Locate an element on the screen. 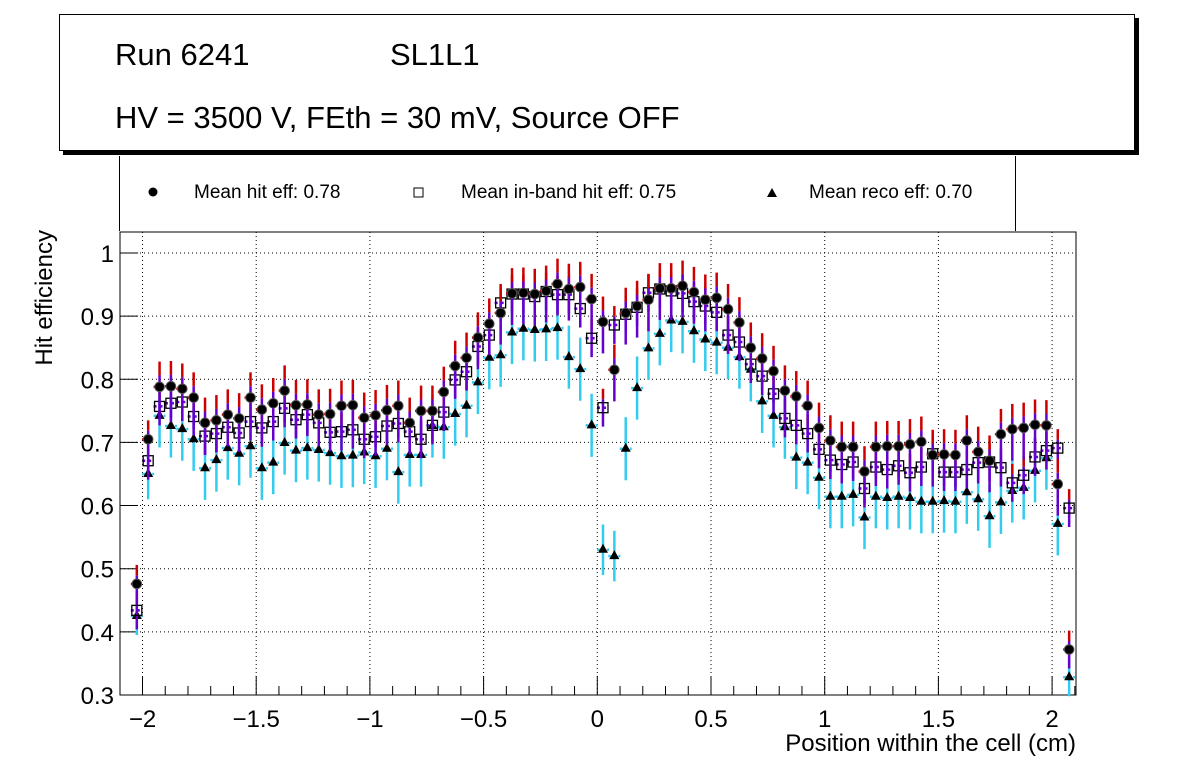 Image resolution: width=1196 pixels, height=772 pixels. run-label: Run 6241 is located at coordinates (182, 54).